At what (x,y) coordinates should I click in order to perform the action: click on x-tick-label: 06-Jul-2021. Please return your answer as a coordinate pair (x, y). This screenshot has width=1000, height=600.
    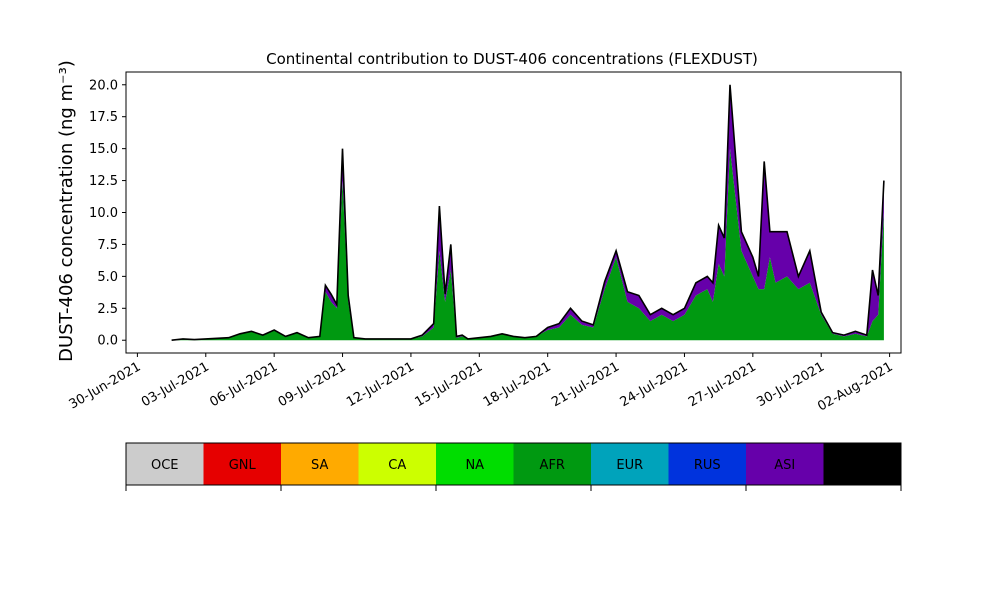
    Looking at the image, I should click on (243, 384).